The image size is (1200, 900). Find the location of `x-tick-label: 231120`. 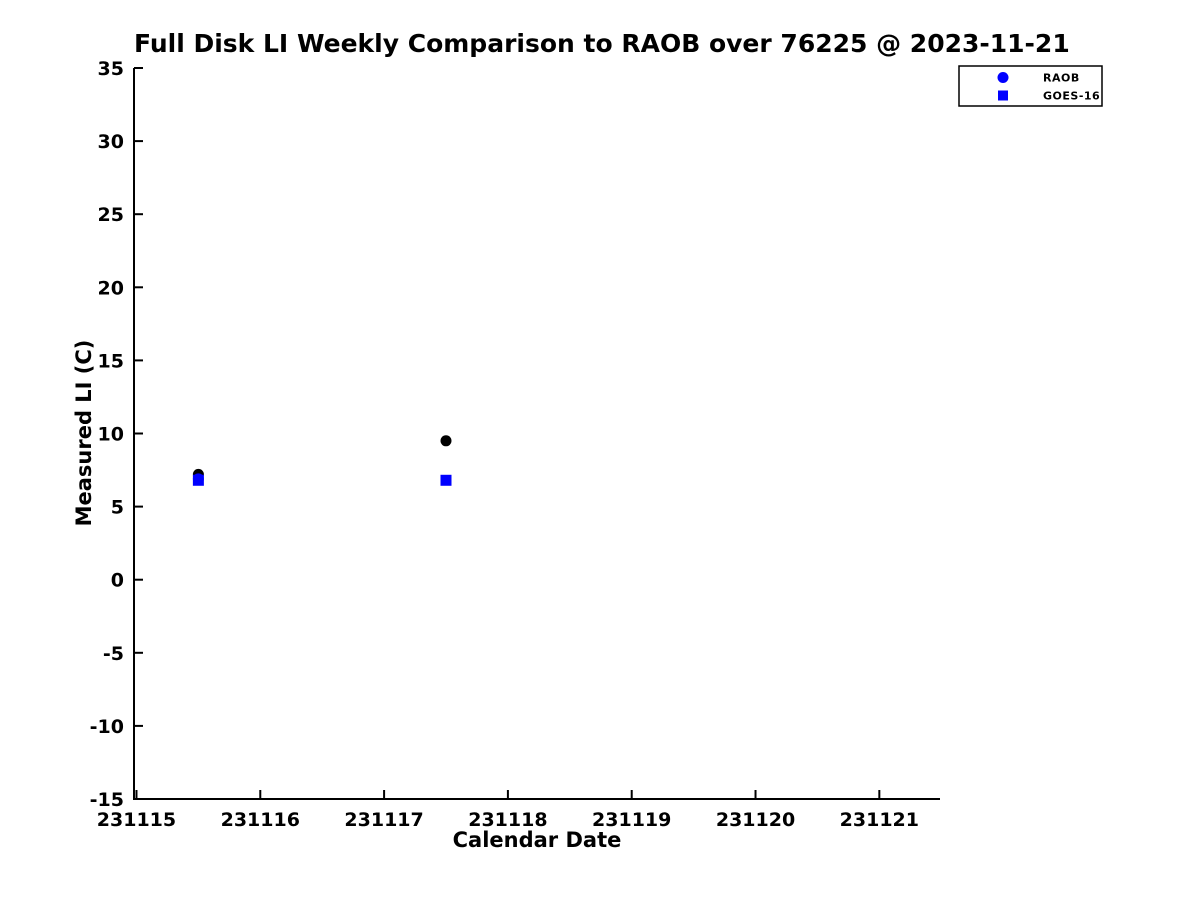

x-tick-label: 231120 is located at coordinates (755, 820).